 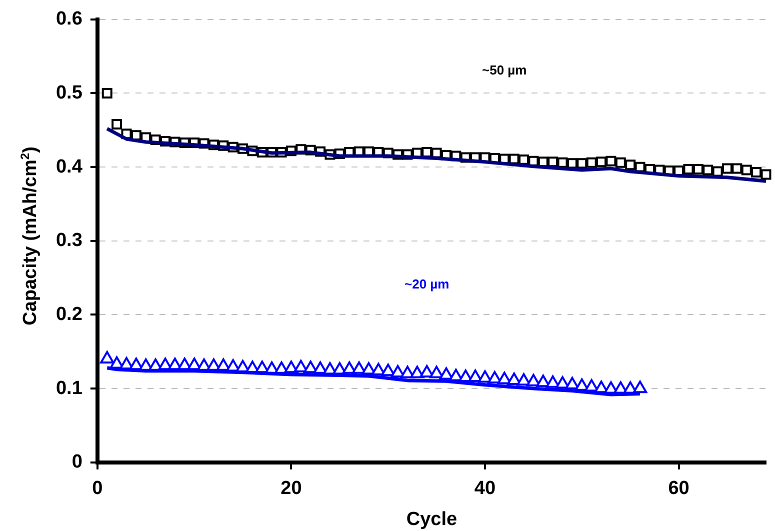 I want to click on y-tick-label: 0, so click(x=77, y=462).